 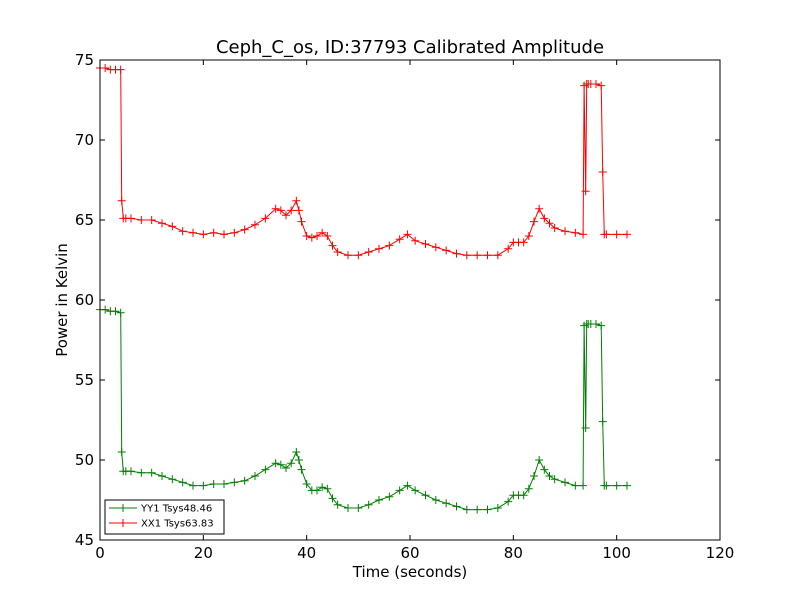 I want to click on legend: YY1 Tsys48.46 XX1 Tsys63.83, so click(x=164, y=517).